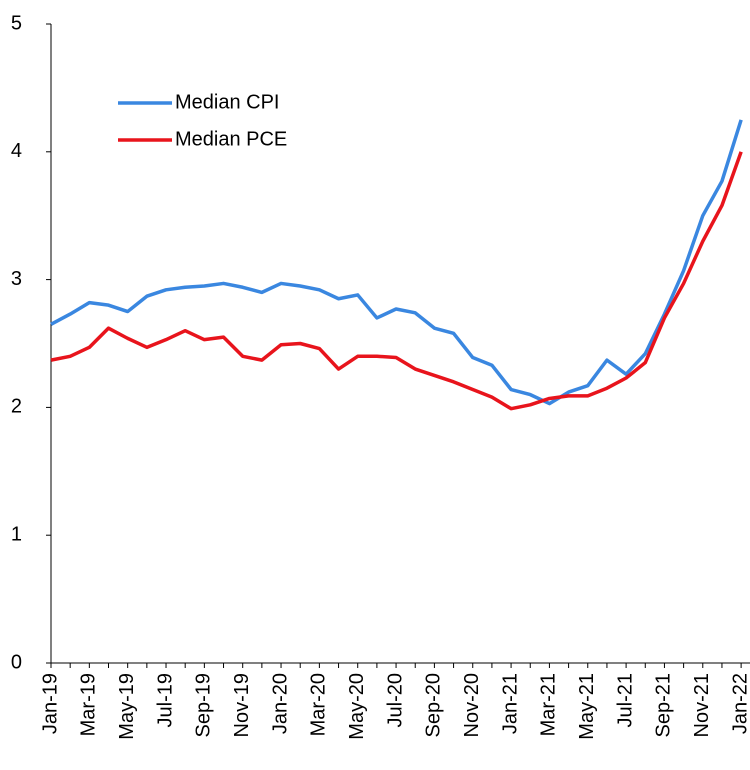  What do you see at coordinates (242, 705) in the screenshot?
I see `x-tick-label: Nov-19` at bounding box center [242, 705].